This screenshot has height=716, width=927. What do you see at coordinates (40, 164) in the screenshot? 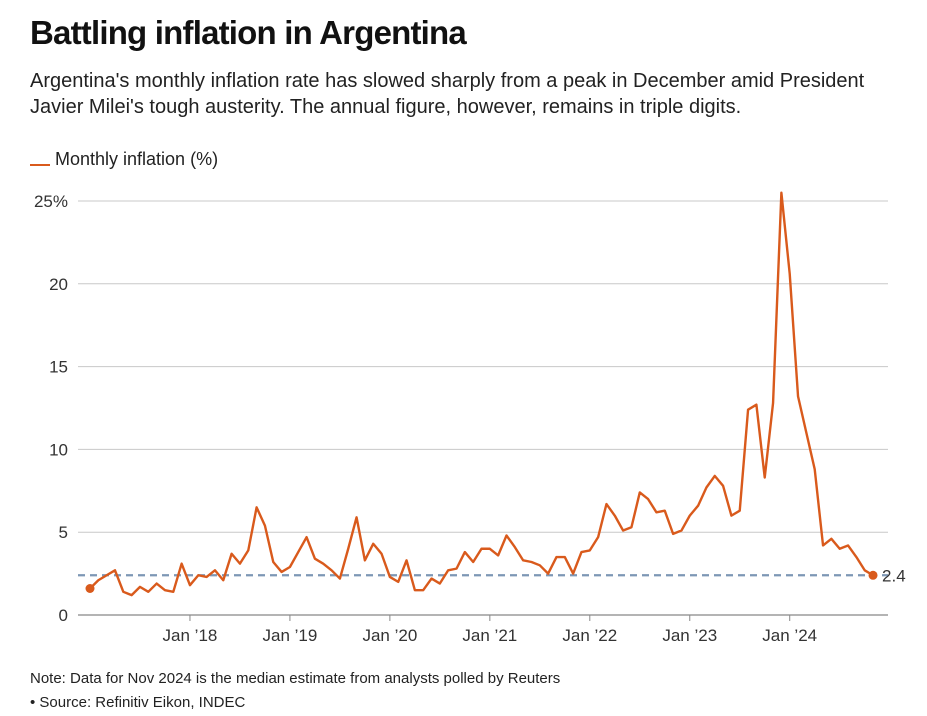
I see `legend-swatch` at bounding box center [40, 164].